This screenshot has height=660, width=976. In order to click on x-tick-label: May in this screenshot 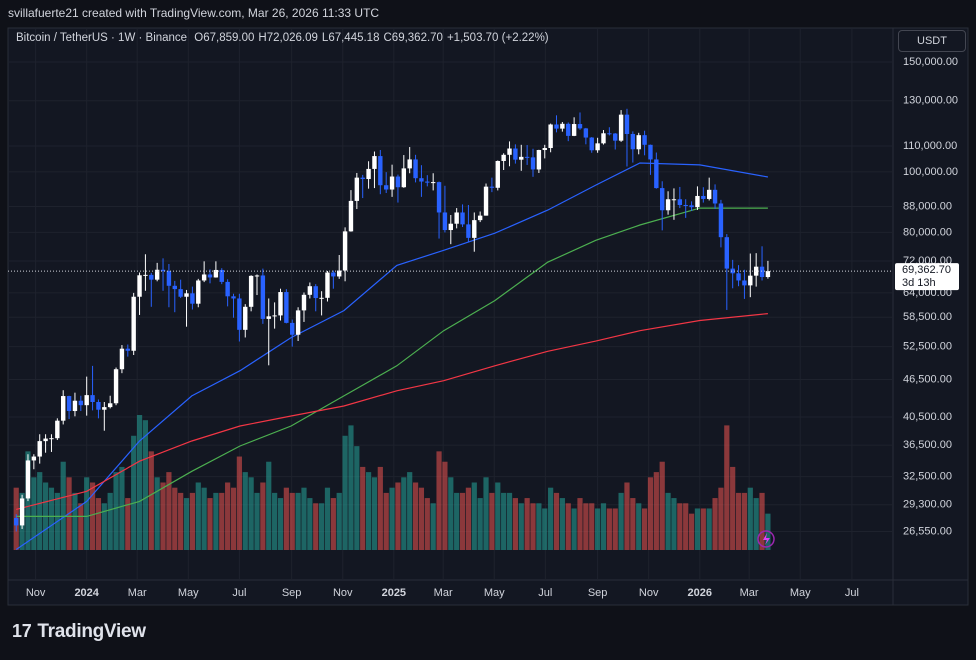, I will do `click(800, 593)`.